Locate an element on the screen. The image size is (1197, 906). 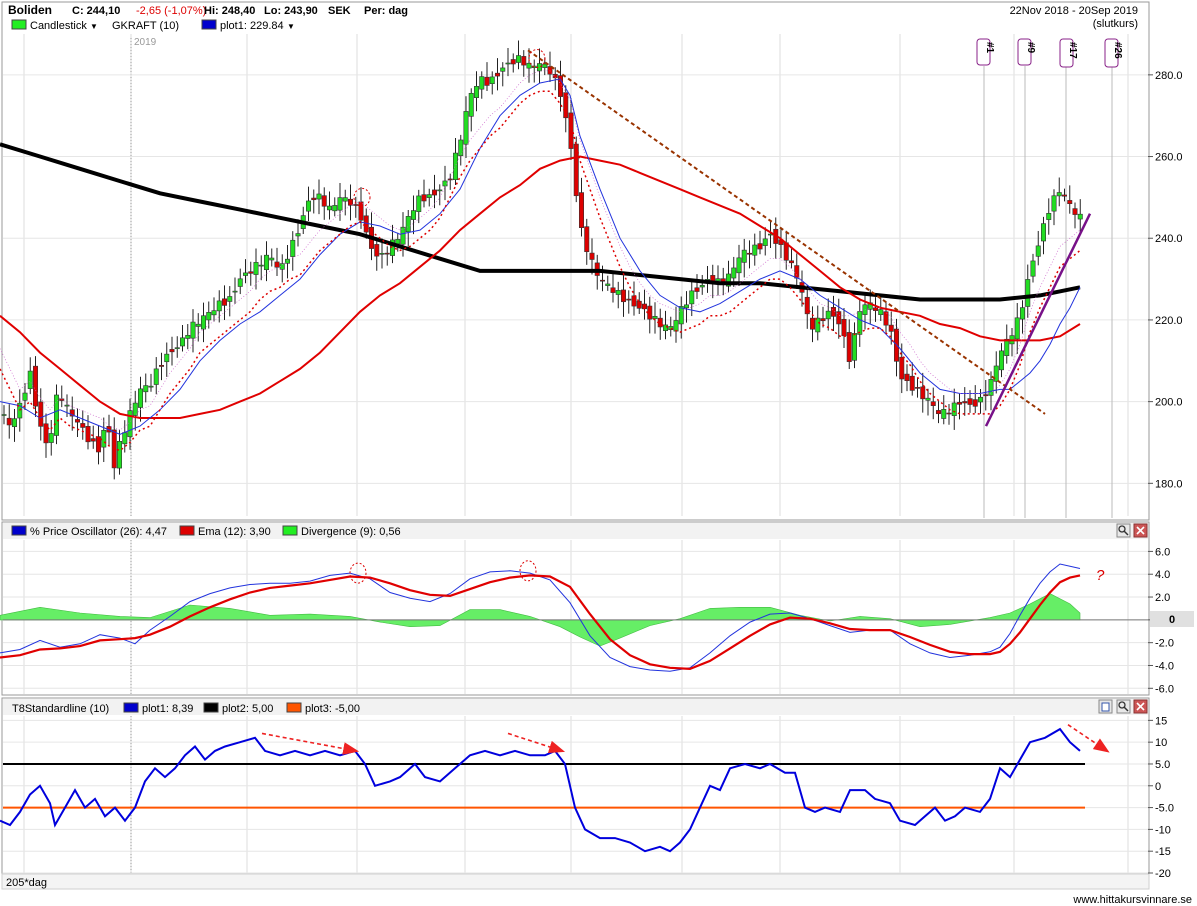
event-marker-26: #26 is located at coordinates (1113, 53).